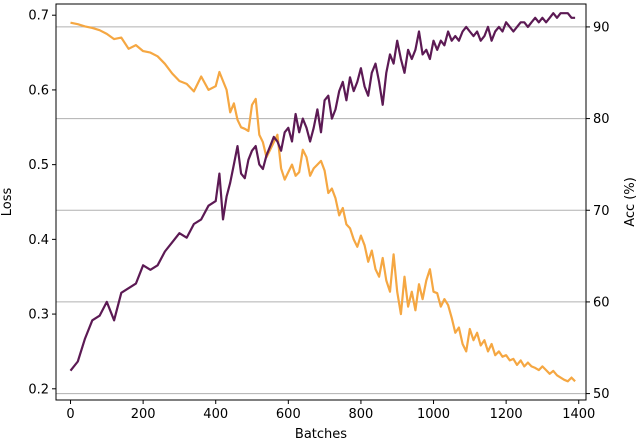 The height and width of the screenshot is (443, 640). What do you see at coordinates (321, 434) in the screenshot?
I see `x-axis-title: Batches` at bounding box center [321, 434].